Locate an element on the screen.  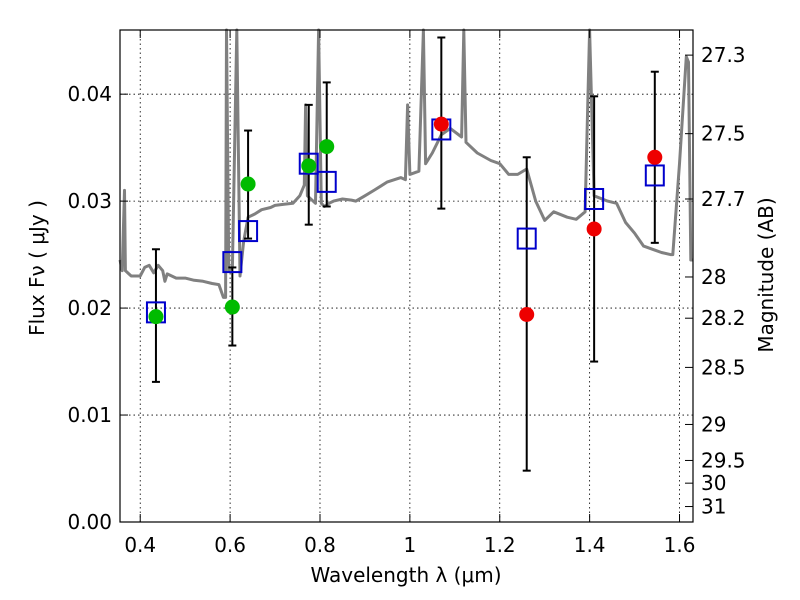
y-tick-label: 0.03 is located at coordinates (89, 201).